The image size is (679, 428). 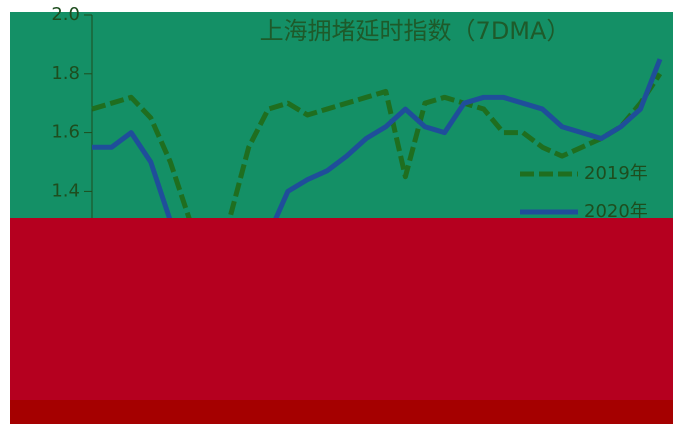 I want to click on legend-label: 2019年, so click(x=616, y=173).